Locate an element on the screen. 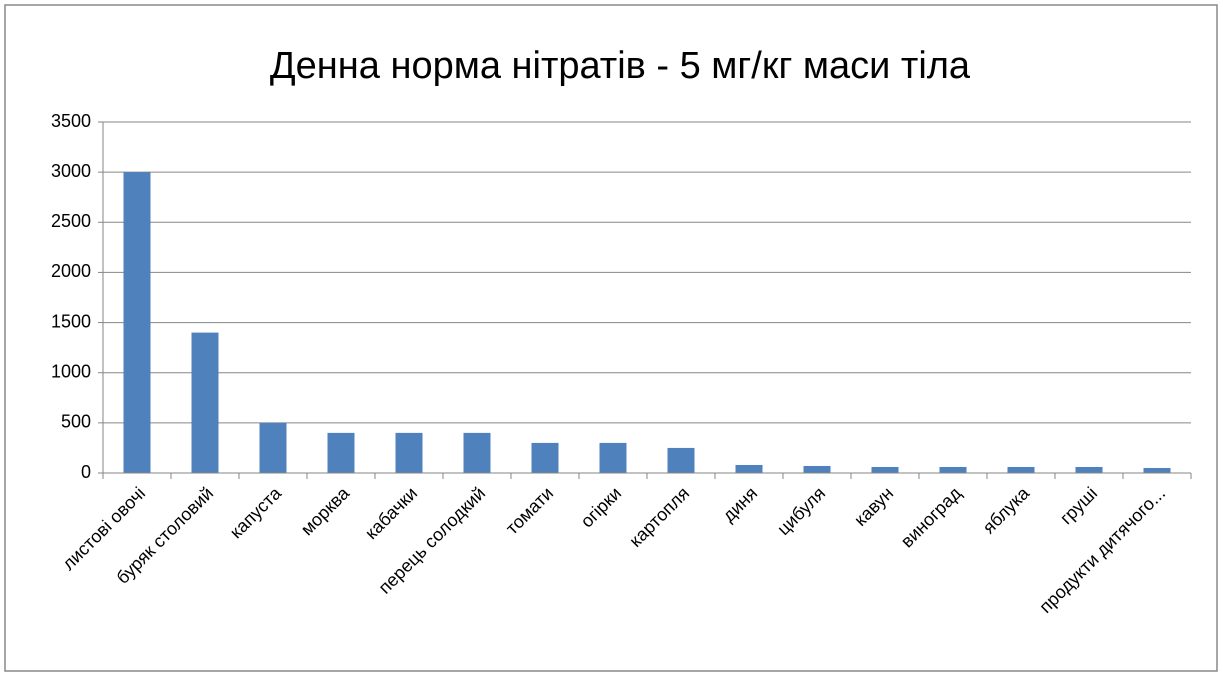 This screenshot has width=1223, height=677. y-tick-label: 500 is located at coordinates (76, 422).